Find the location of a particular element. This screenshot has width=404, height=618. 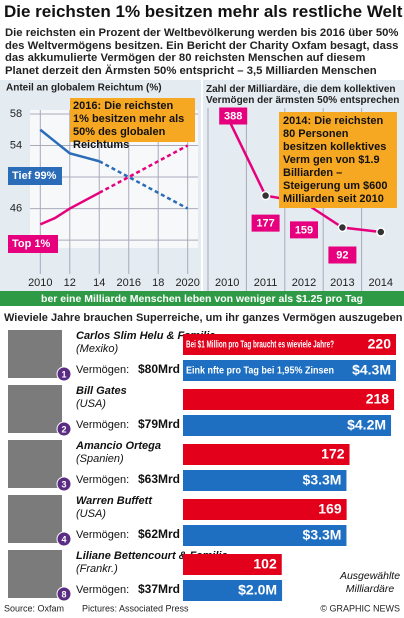

note: Ausgewählte Milliardäre is located at coordinates (370, 582).